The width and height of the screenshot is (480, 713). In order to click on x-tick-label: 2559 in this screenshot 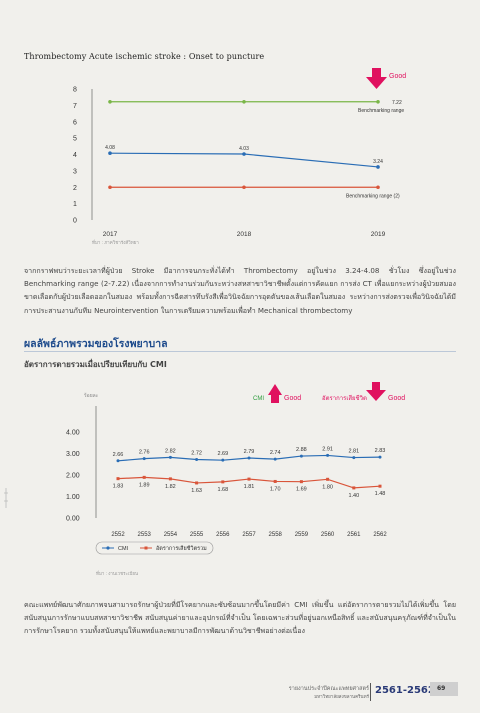, I will do `click(302, 535)`.